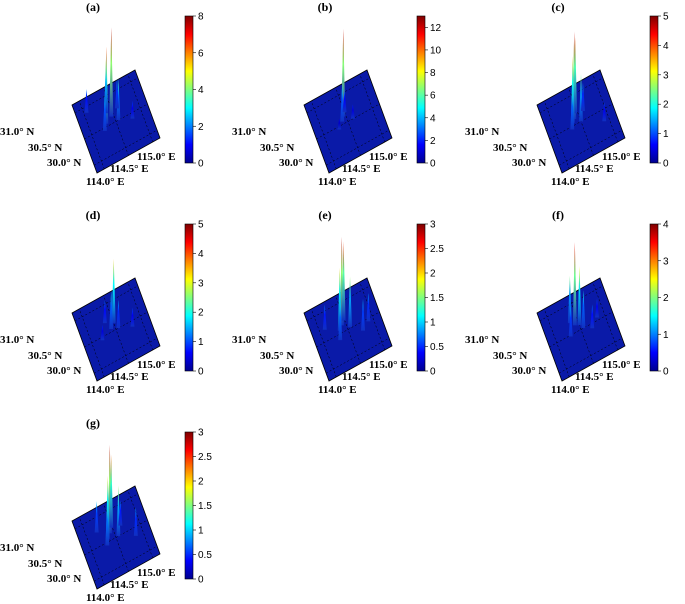 The height and width of the screenshot is (604, 685). What do you see at coordinates (201, 225) in the screenshot?
I see `colorbar-tick-label: 5` at bounding box center [201, 225].